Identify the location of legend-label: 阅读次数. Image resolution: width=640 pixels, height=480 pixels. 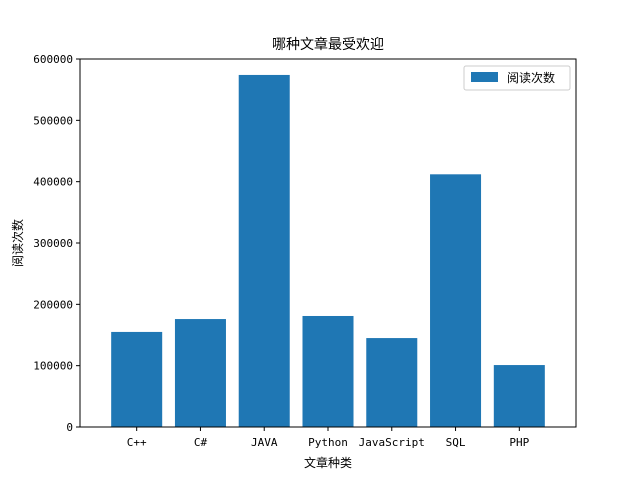
(531, 77).